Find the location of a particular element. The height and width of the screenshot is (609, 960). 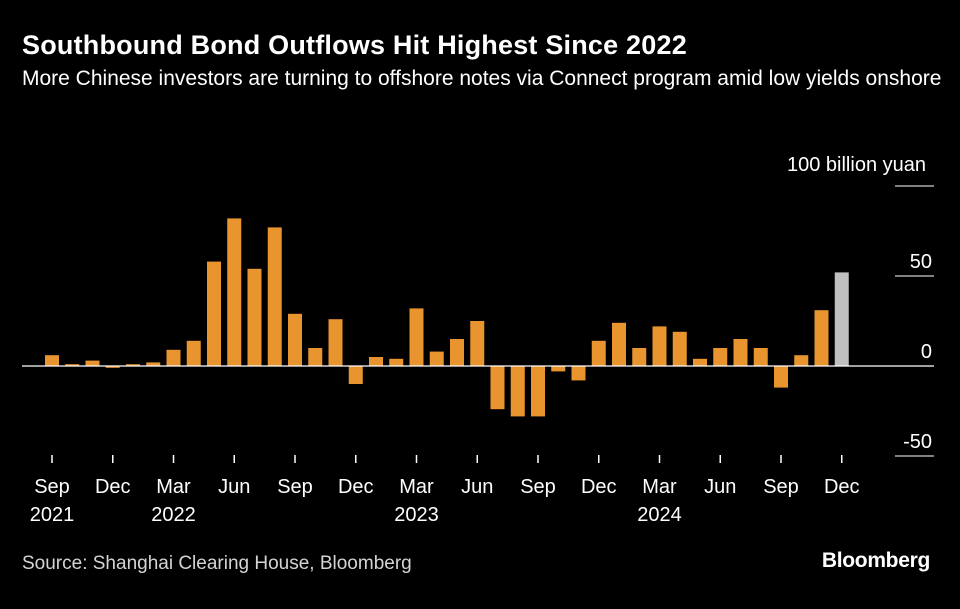

y-tick-label: 0 is located at coordinates (926, 352).